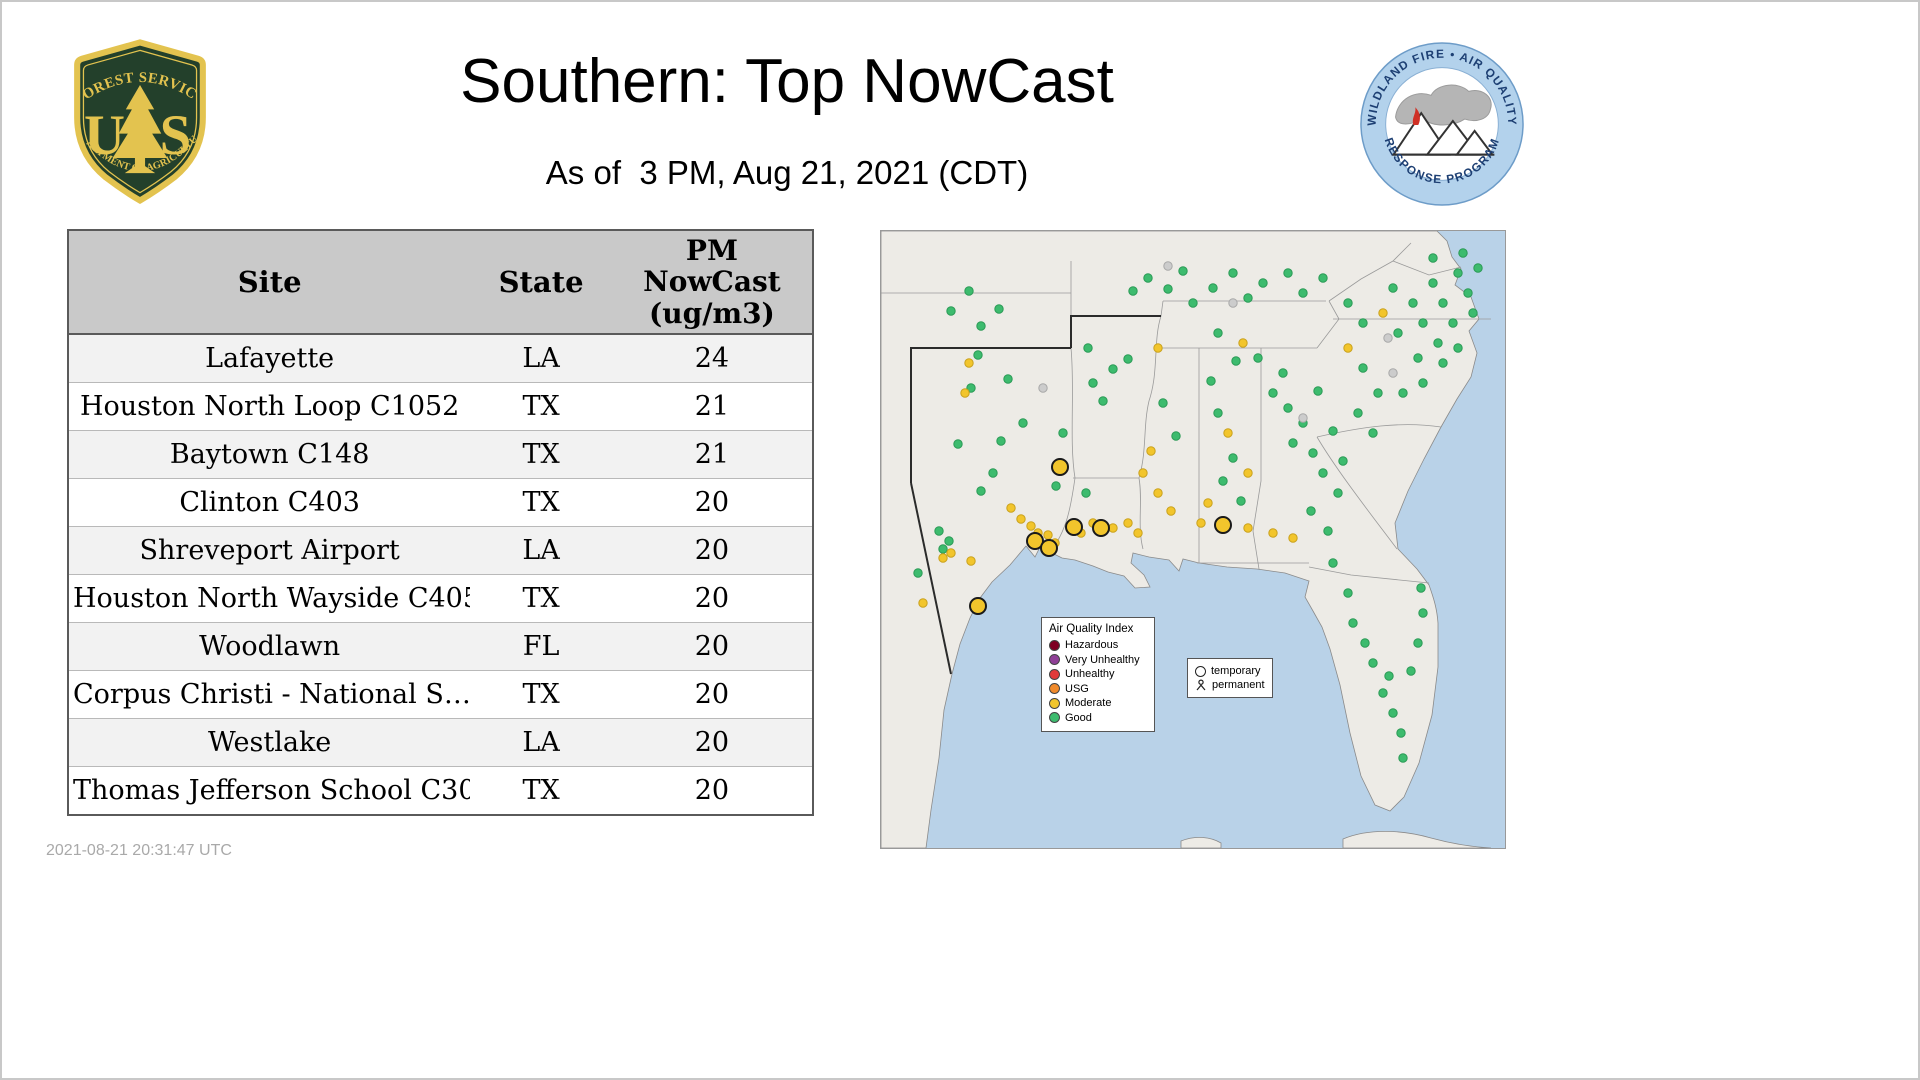 The image size is (1920, 1080). I want to click on table-row: Clinton C403 TX 20, so click(440, 502).